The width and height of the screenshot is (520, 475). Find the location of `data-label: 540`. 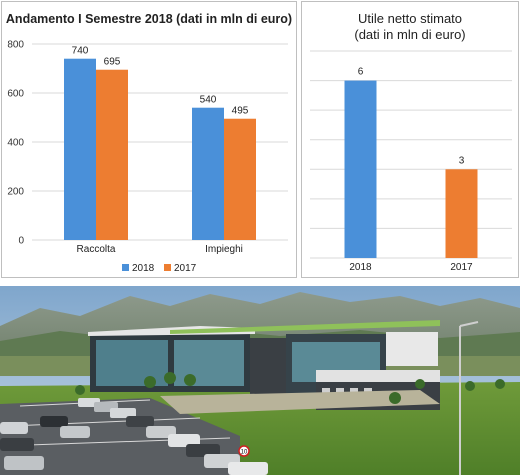

data-label: 540 is located at coordinates (208, 100).